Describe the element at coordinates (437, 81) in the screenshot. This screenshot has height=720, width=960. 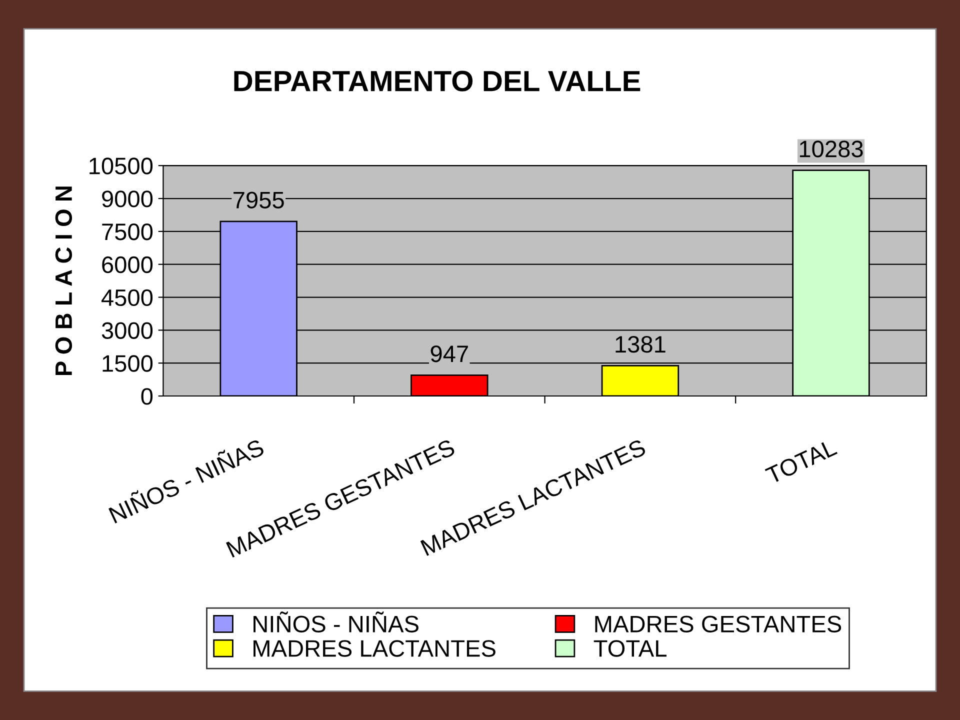
I see `chart-title: DEPARTAMENTO DEL VALLE` at that location.